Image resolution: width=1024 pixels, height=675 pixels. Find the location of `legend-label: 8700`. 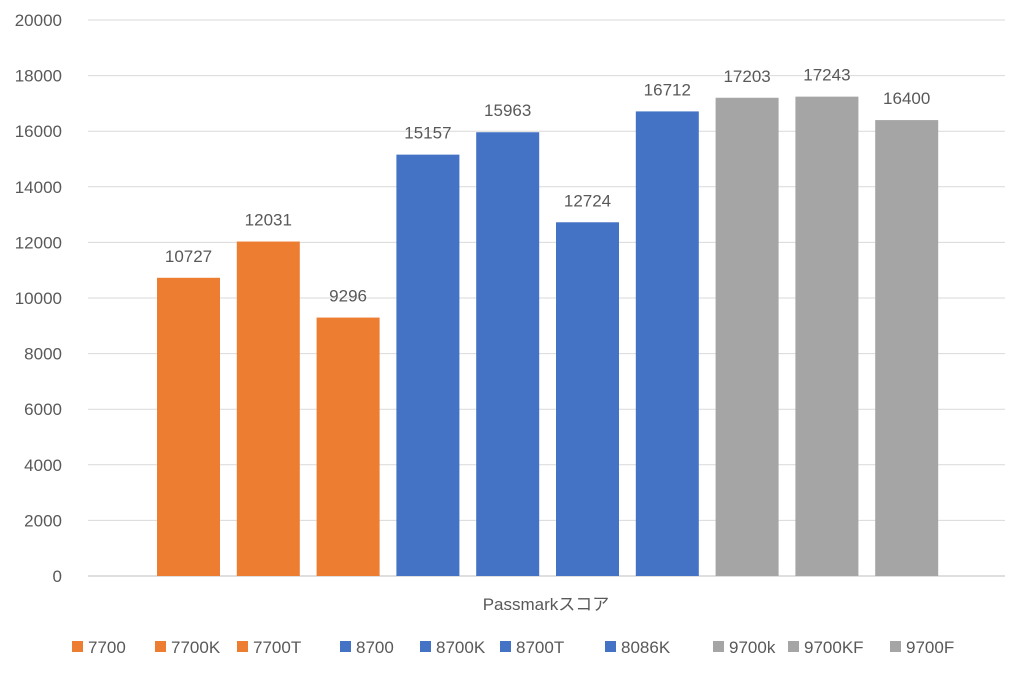

legend-label: 8700 is located at coordinates (375, 647).